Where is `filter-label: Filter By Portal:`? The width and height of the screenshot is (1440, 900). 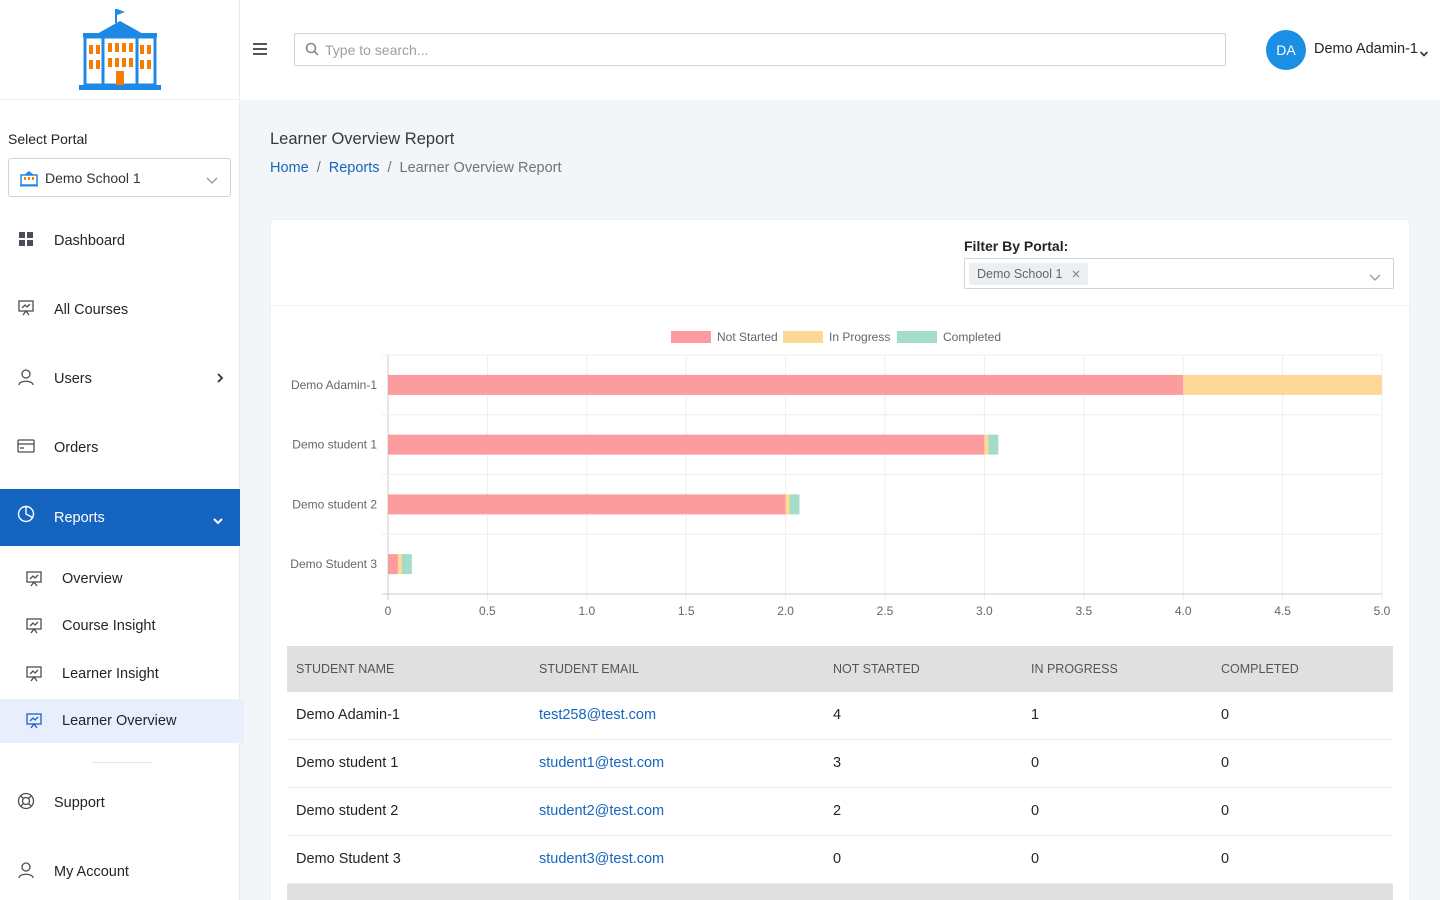 filter-label: Filter By Portal: is located at coordinates (1016, 246).